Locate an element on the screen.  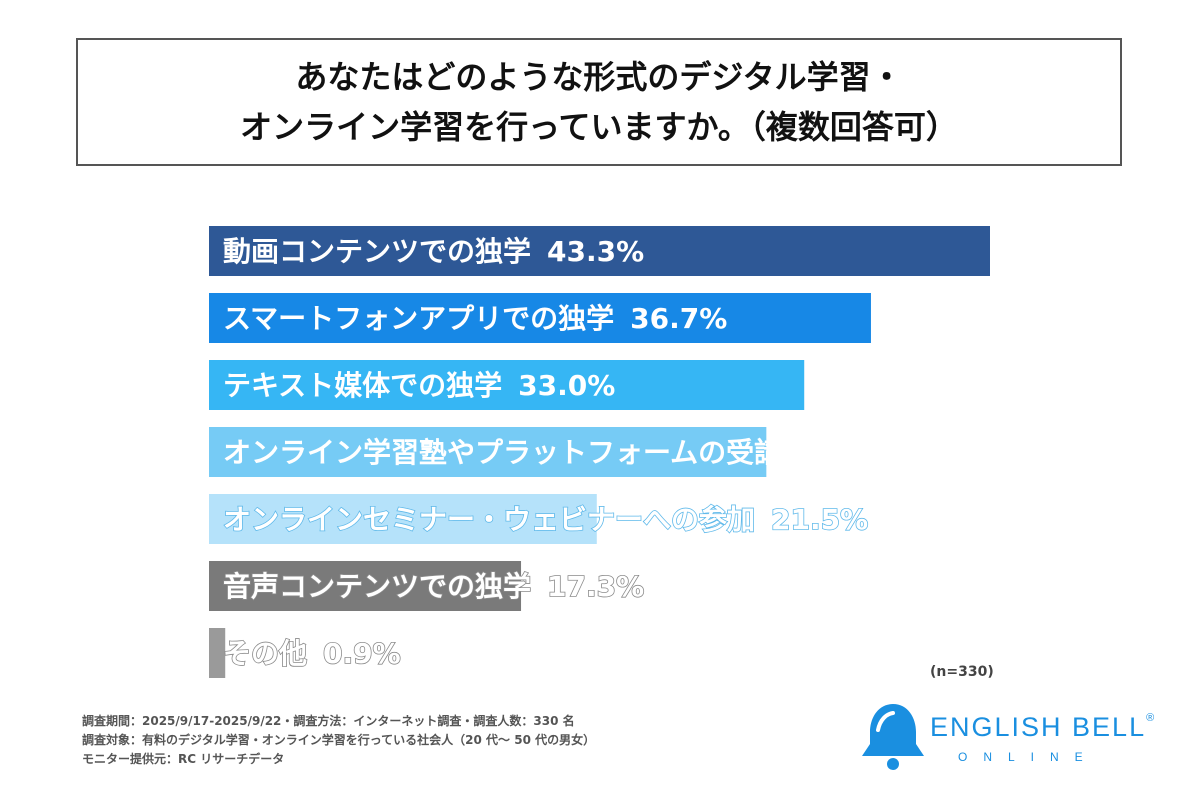
english-bell-logo: ENGLISH BELL® ONLINE is located at coordinates (1008, 736).